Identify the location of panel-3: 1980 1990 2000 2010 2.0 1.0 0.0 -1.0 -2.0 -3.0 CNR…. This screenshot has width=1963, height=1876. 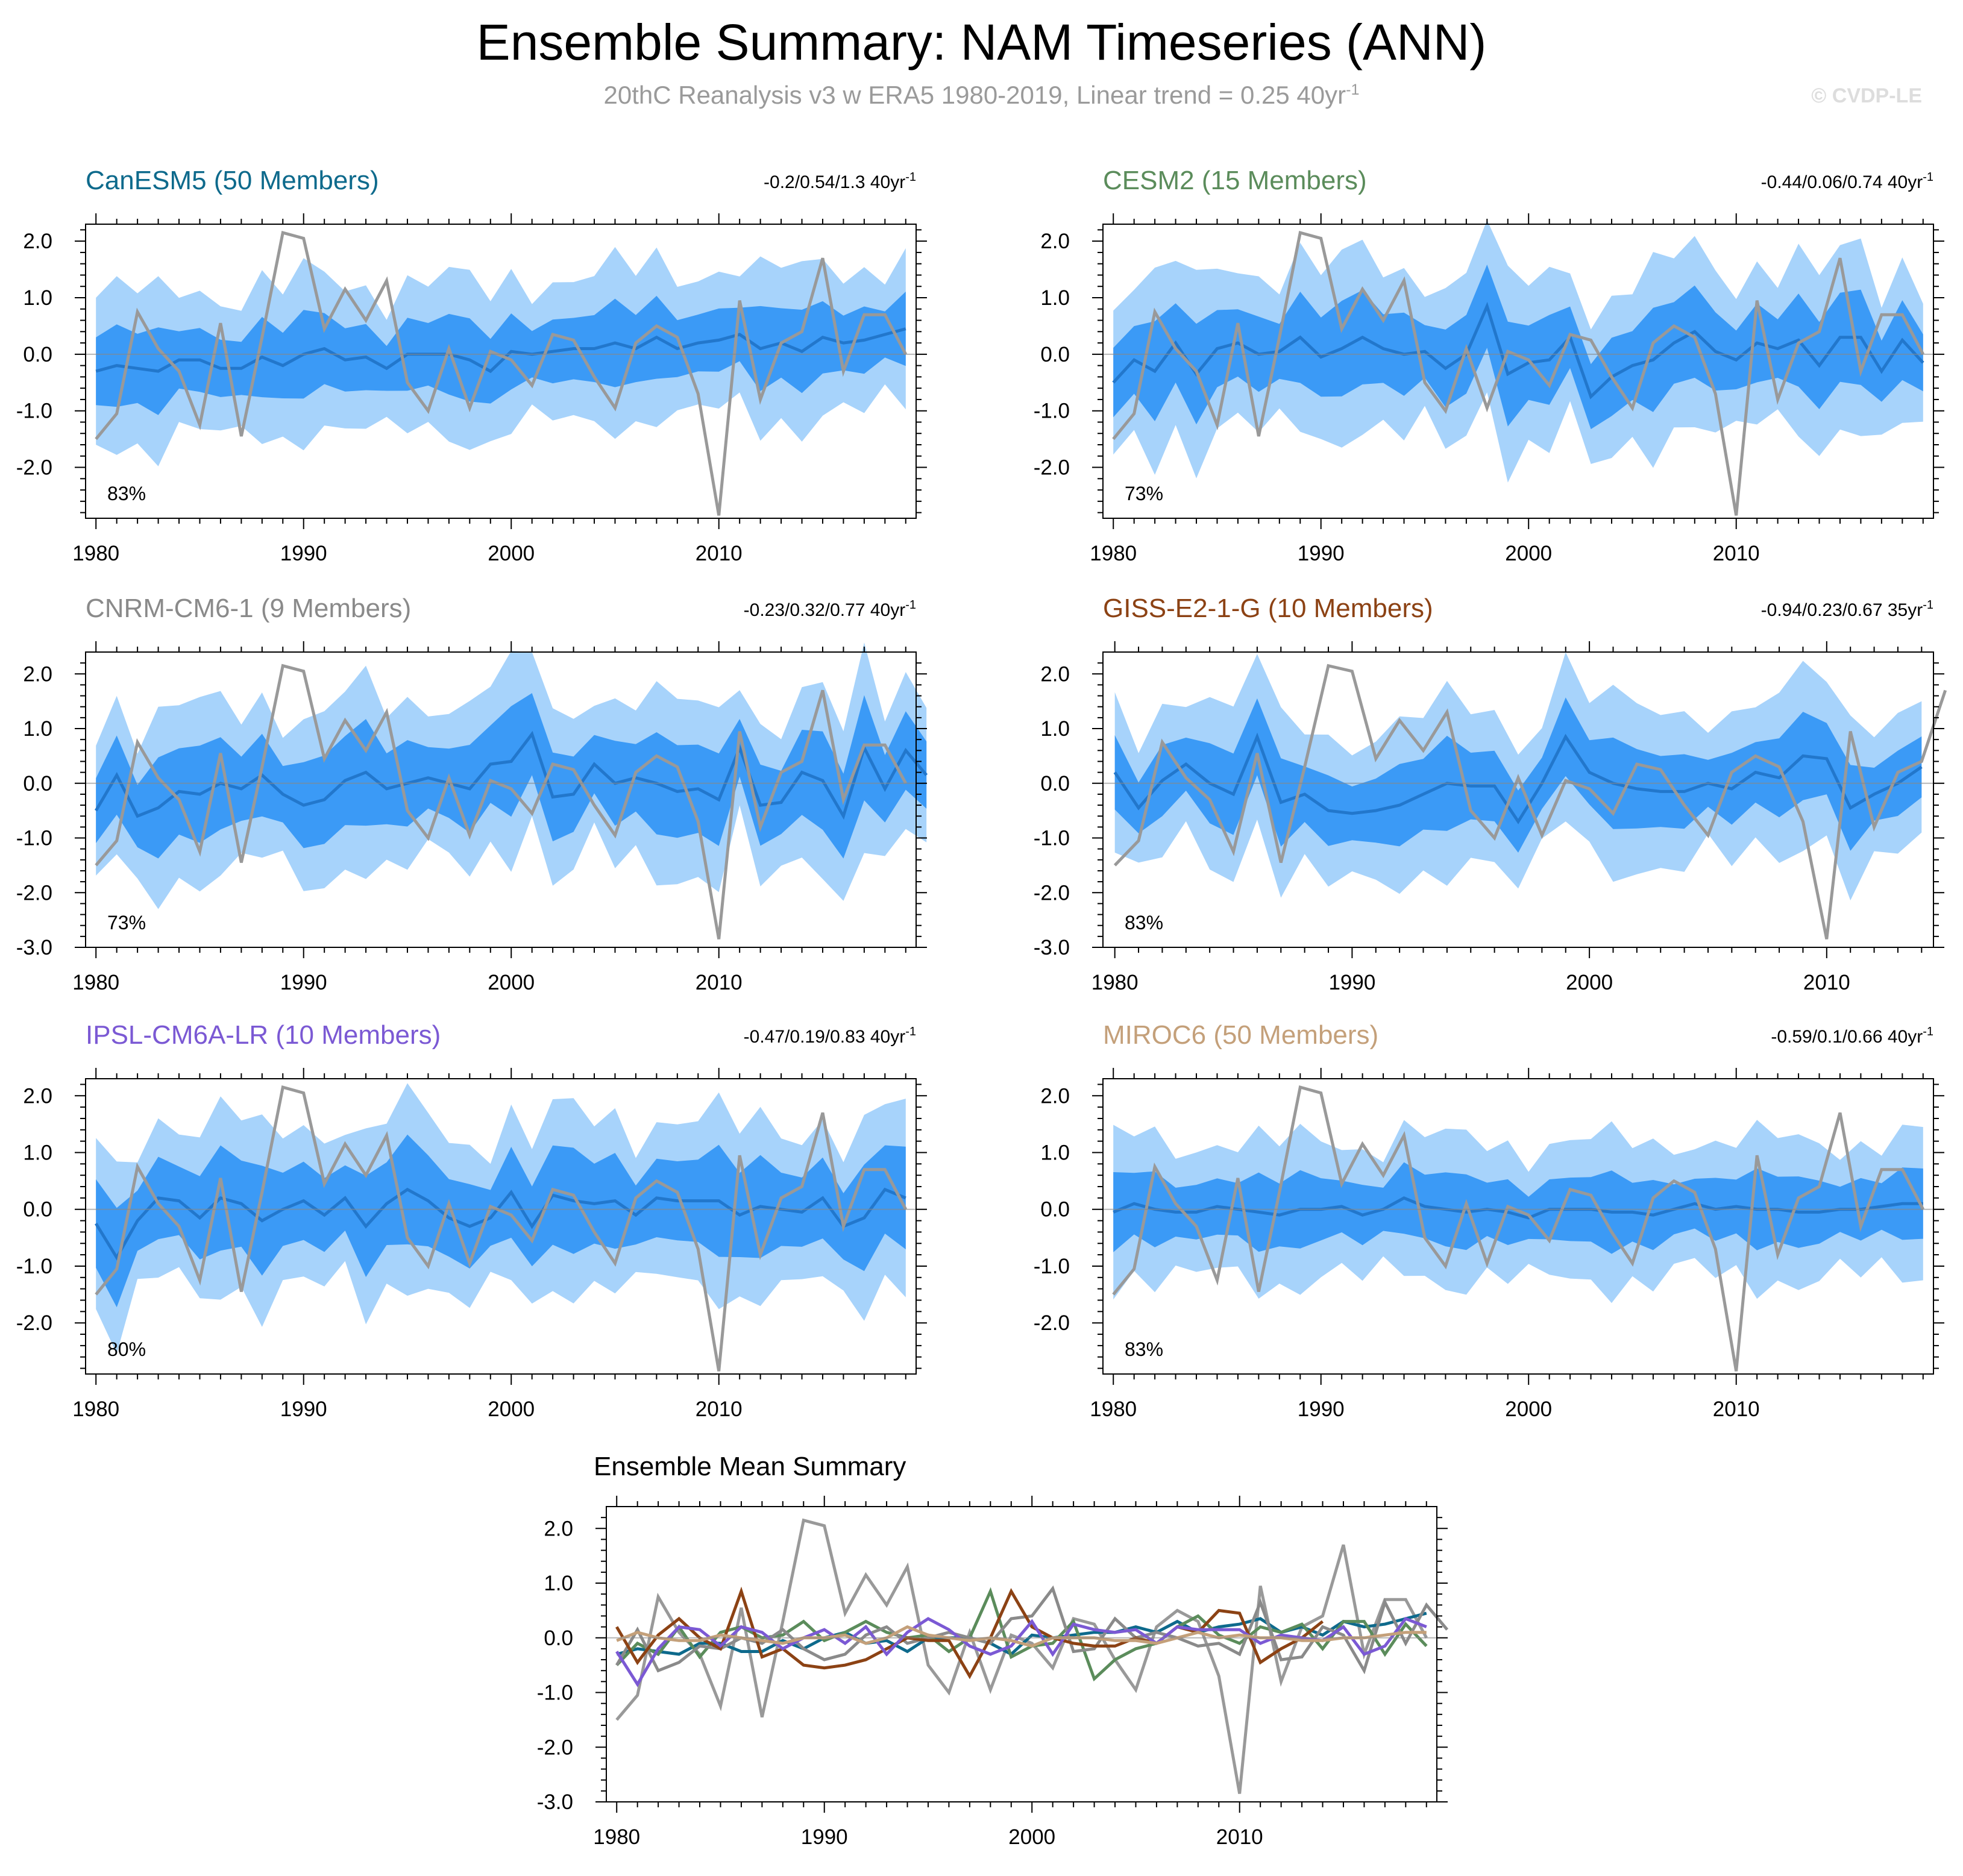
(472, 794).